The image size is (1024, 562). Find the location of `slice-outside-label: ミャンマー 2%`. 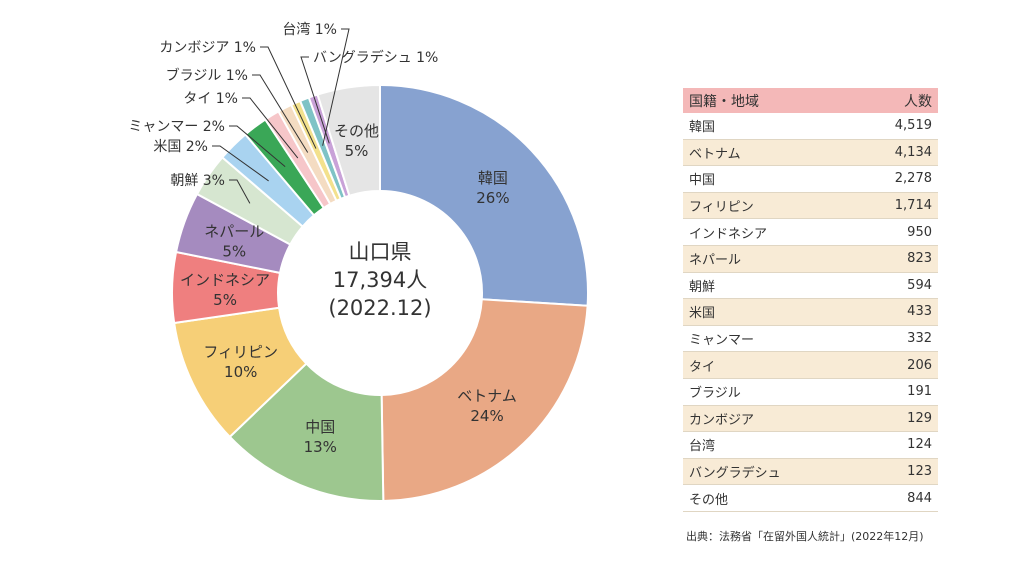

slice-outside-label: ミャンマー 2% is located at coordinates (176, 127).